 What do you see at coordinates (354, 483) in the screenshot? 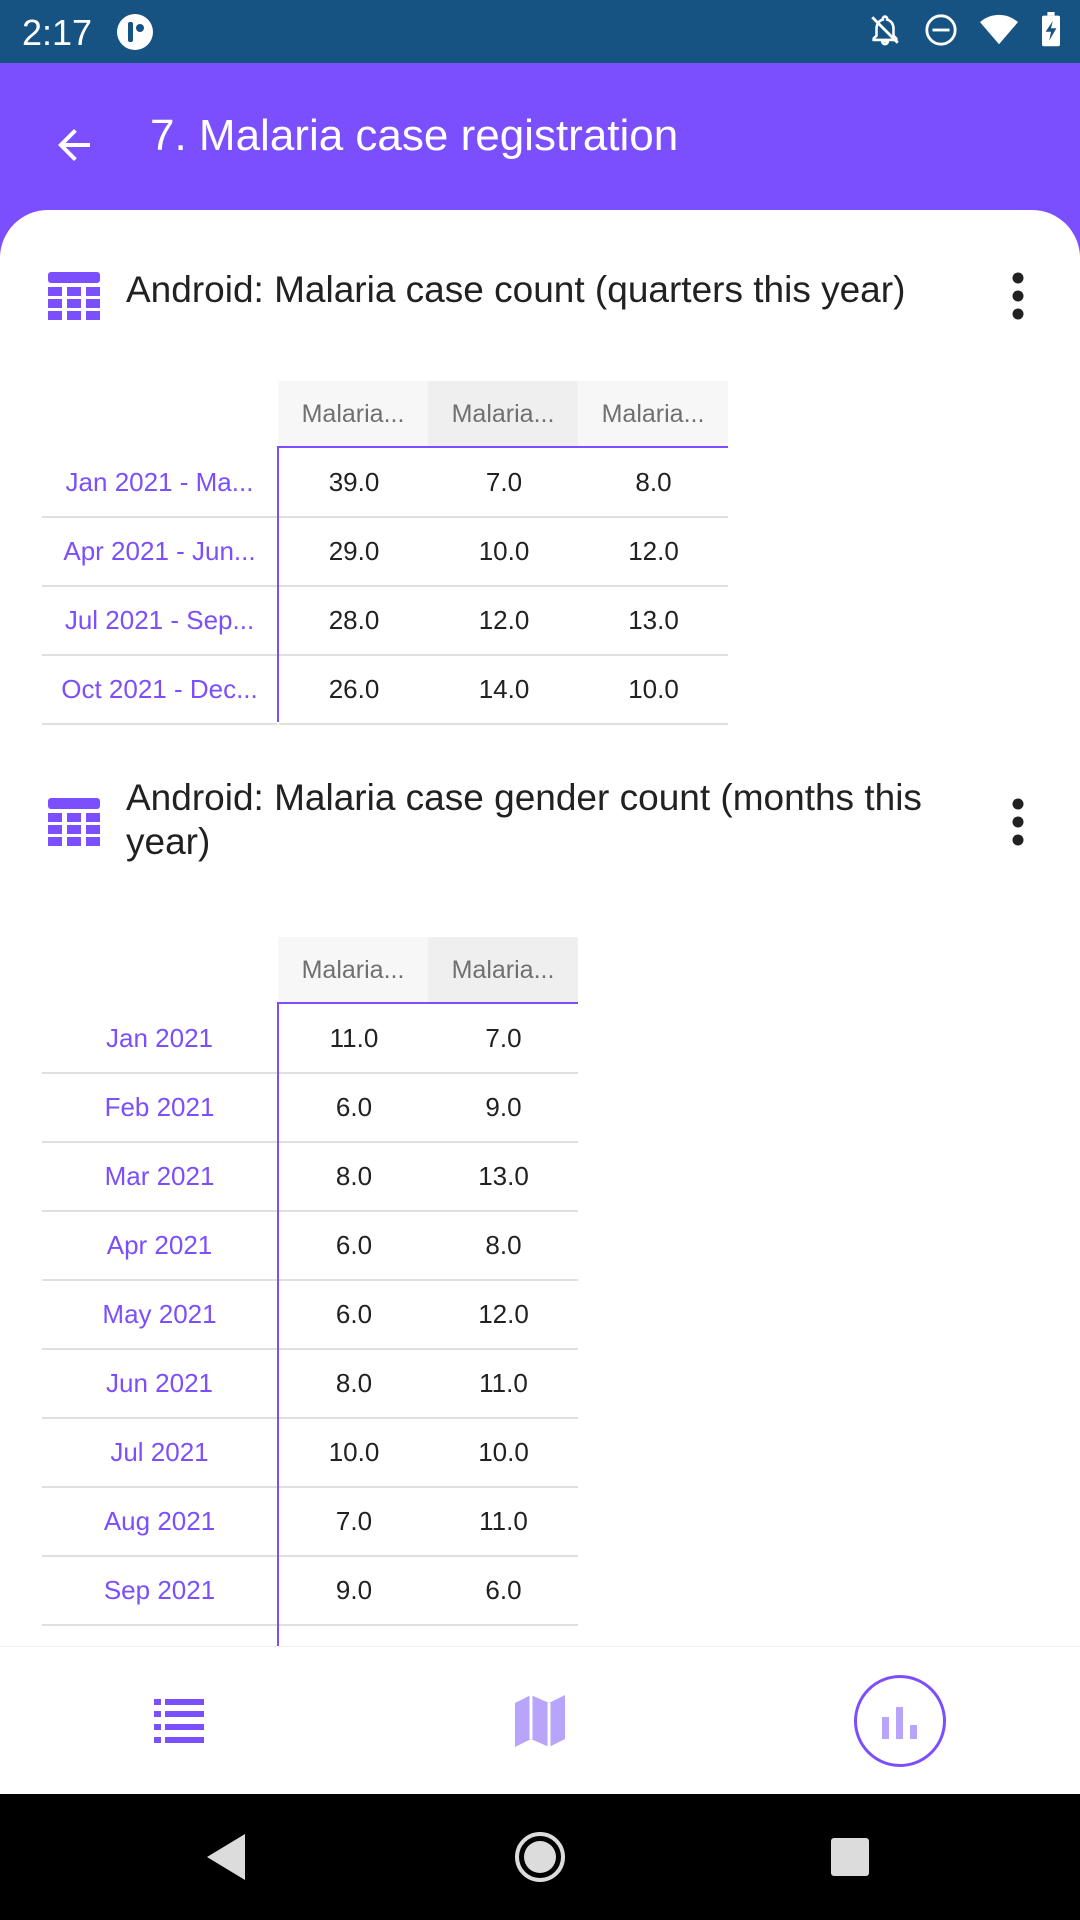
I see `table-cell: 39.0` at bounding box center [354, 483].